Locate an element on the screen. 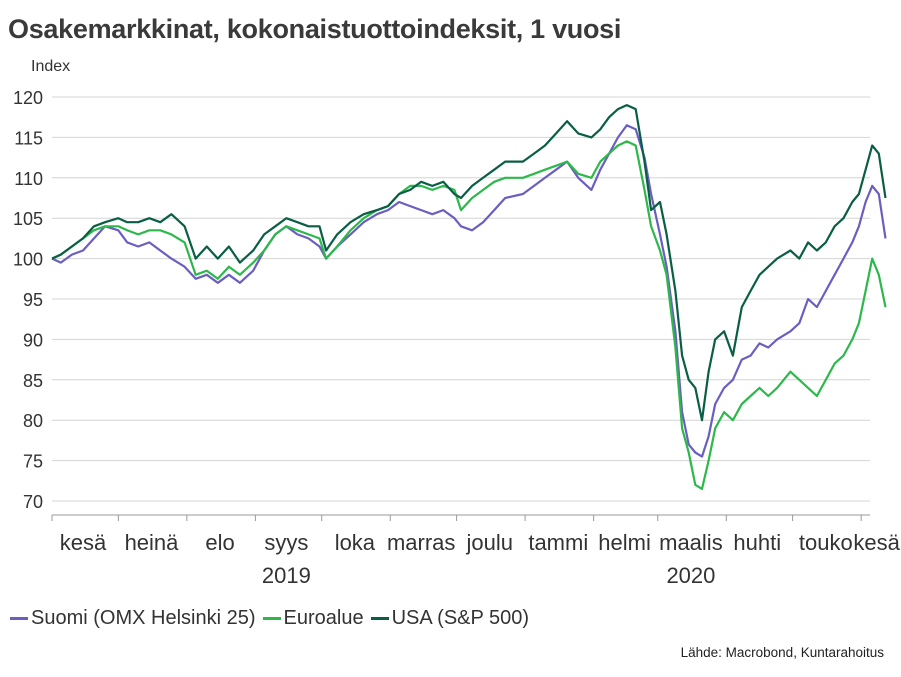 The image size is (901, 677). x-tick-label: maalis is located at coordinates (691, 542).